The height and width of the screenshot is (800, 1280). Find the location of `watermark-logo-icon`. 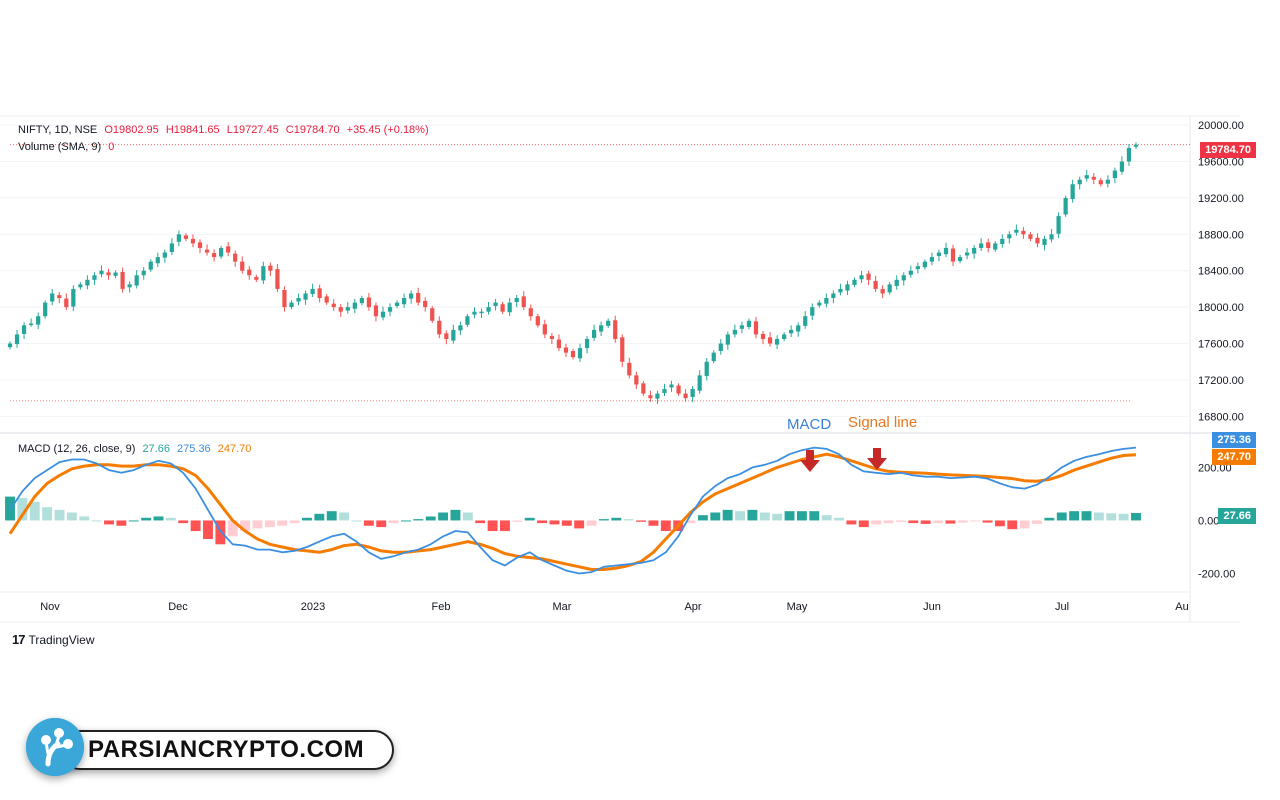

watermark-logo-icon is located at coordinates (55, 747).